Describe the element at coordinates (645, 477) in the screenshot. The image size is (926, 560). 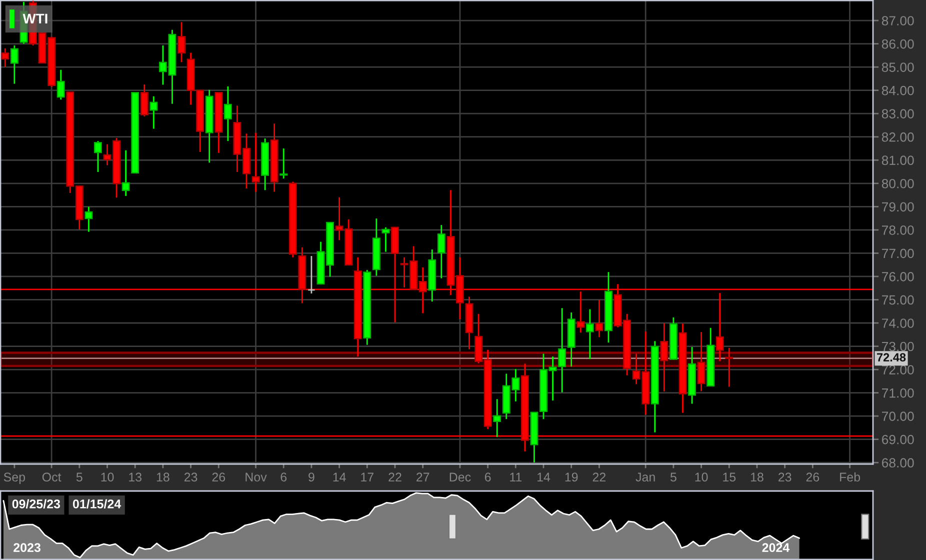
I see `x-tick-label: Jan` at that location.